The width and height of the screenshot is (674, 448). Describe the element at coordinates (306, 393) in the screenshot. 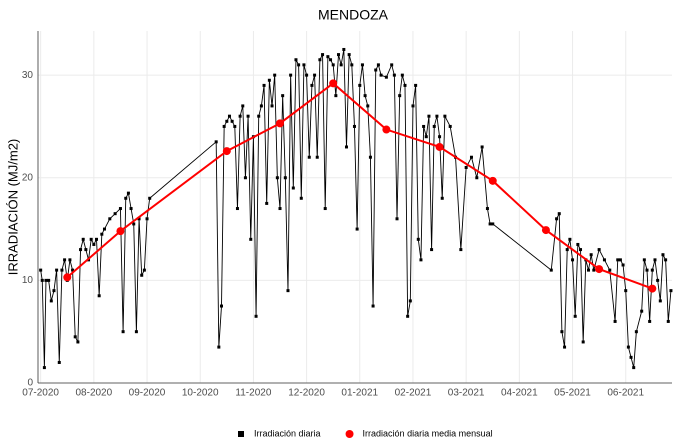

I see `x-tick-label: 12-2020` at that location.